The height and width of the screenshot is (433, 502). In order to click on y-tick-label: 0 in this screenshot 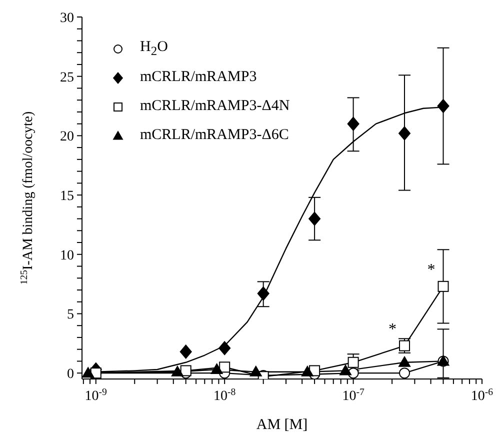, I will do `click(70, 374)`.